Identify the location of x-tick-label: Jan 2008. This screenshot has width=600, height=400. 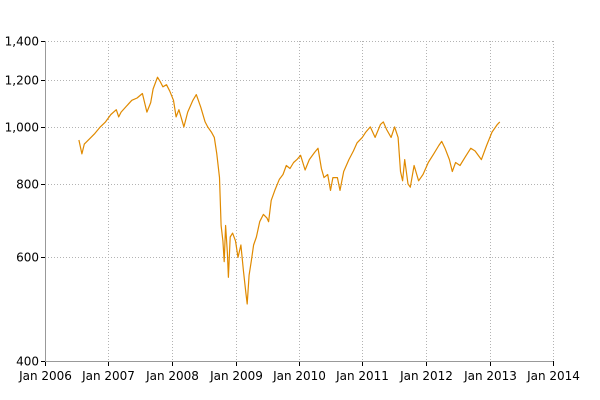
(172, 376).